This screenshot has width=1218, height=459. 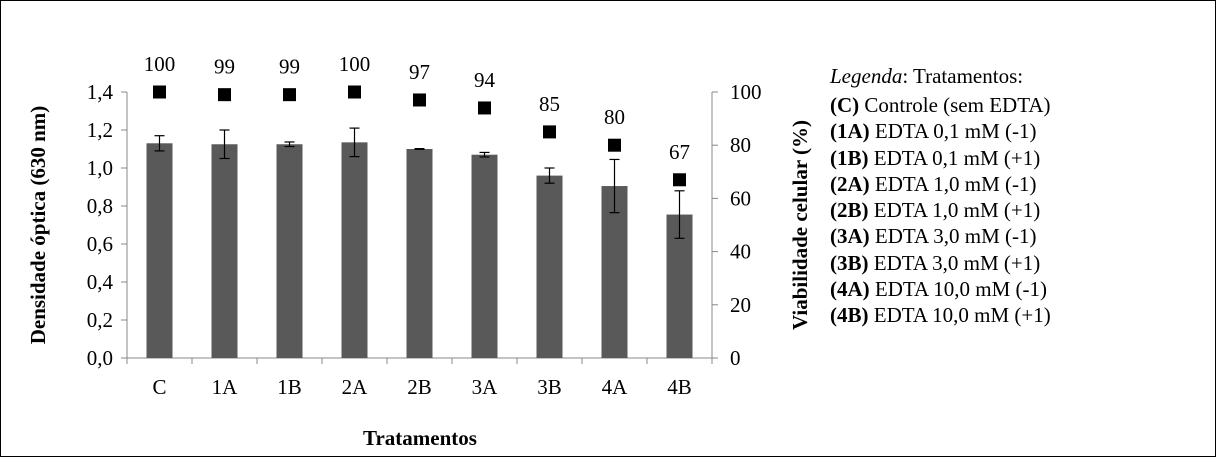 I want to click on y-tick-label: 0,4, so click(x=100, y=282).